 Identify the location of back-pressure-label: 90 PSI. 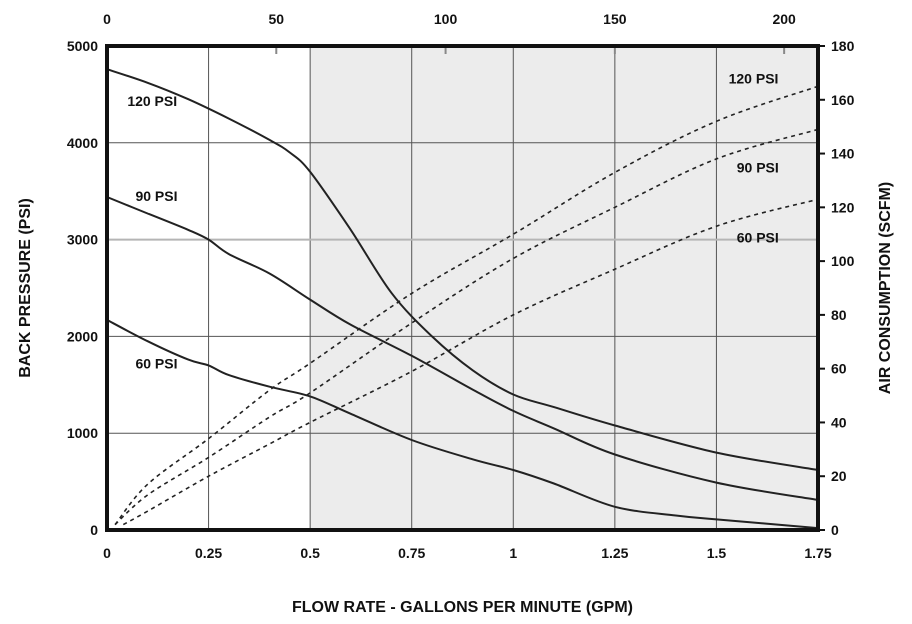
(156, 196).